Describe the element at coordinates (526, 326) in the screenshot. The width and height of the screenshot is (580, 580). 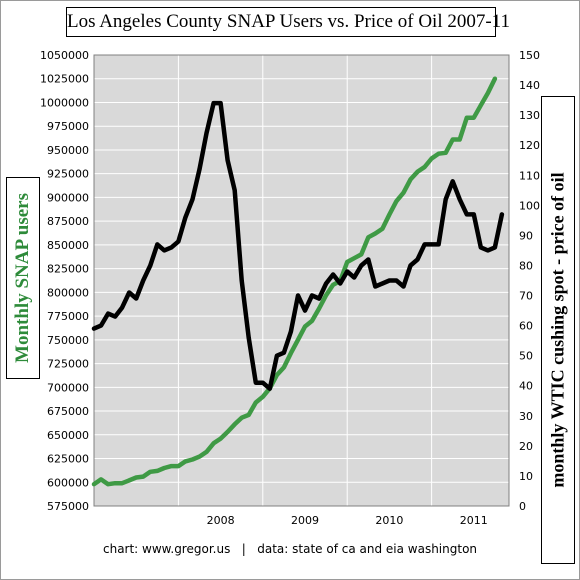
I see `right-tick-label: 60` at that location.